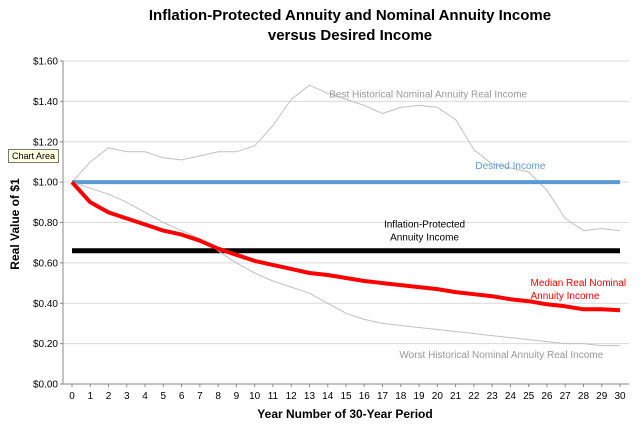 The height and width of the screenshot is (434, 640). What do you see at coordinates (566, 396) in the screenshot?
I see `x-tick-label: 27` at bounding box center [566, 396].